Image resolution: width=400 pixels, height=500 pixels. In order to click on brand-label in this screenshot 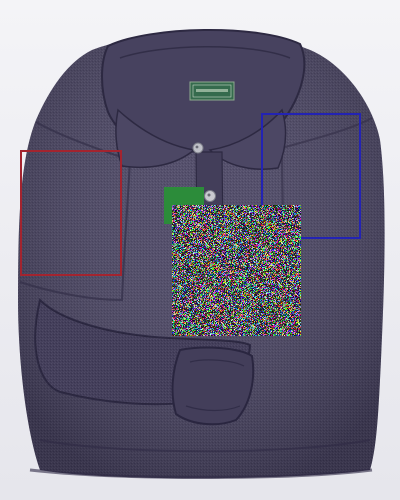, I will do `click(212, 91)`.